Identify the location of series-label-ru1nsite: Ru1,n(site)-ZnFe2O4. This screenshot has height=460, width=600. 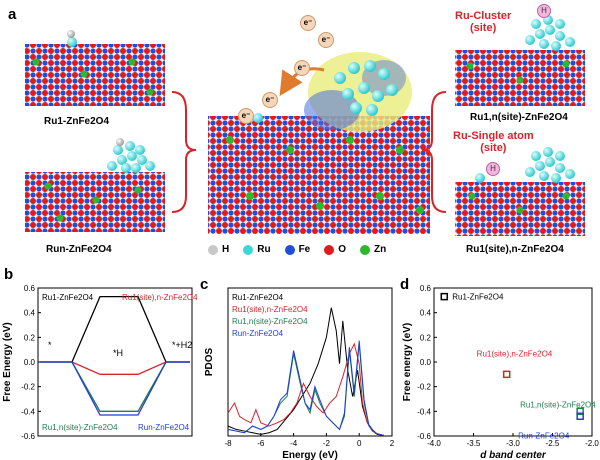
(80, 427).